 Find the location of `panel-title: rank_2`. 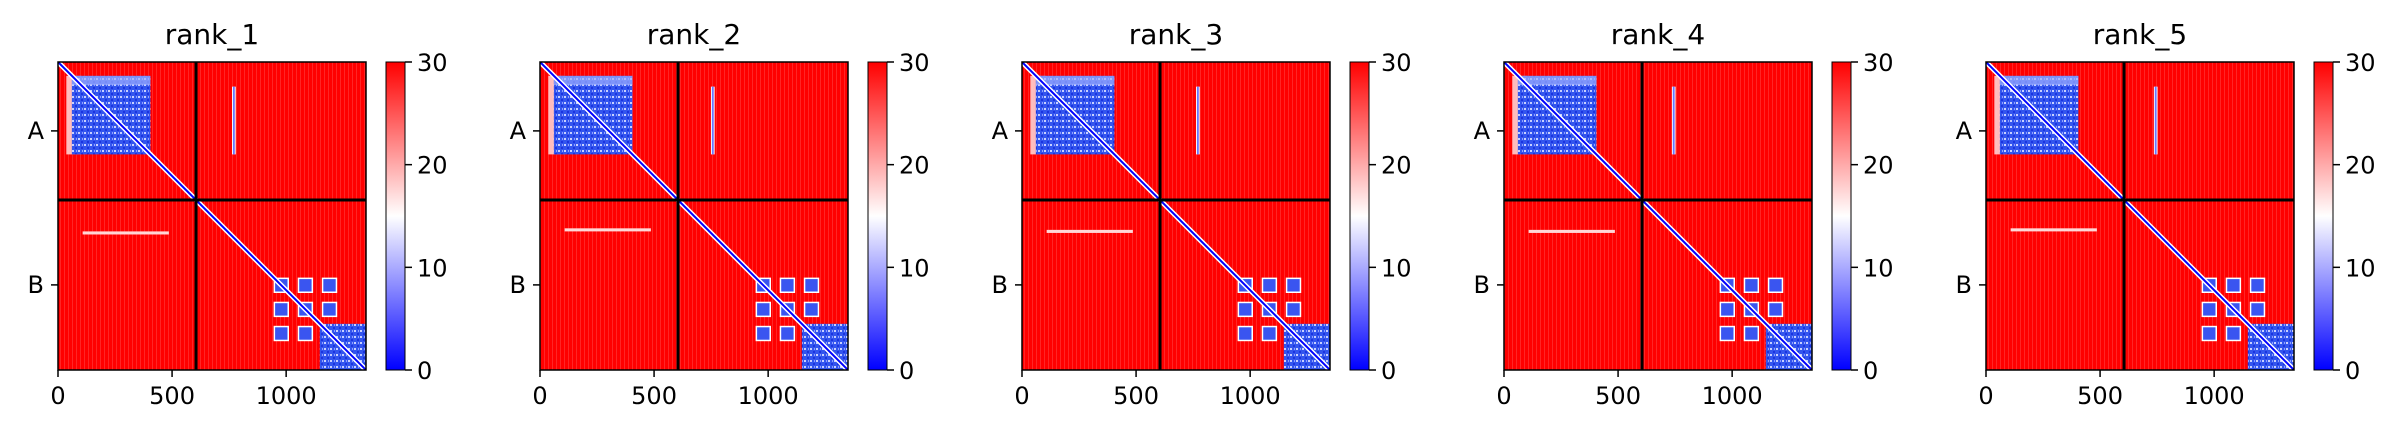

panel-title: rank_2 is located at coordinates (694, 34).